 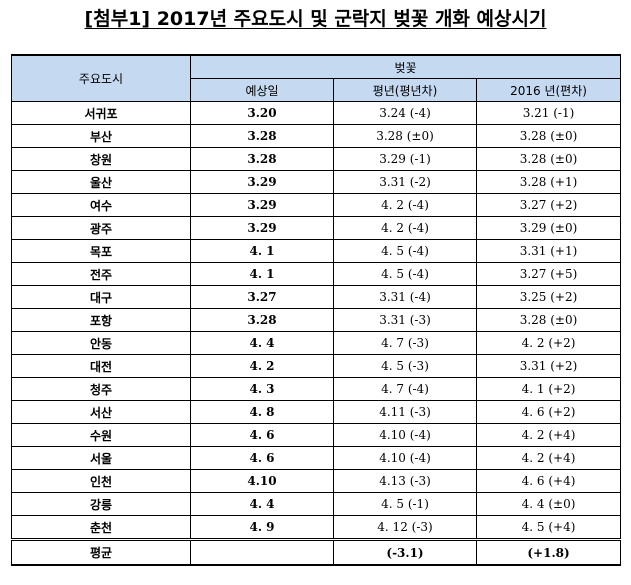 What do you see at coordinates (405, 504) in the screenshot?
I see `normal-cell: 4. 5 (-1)` at bounding box center [405, 504].